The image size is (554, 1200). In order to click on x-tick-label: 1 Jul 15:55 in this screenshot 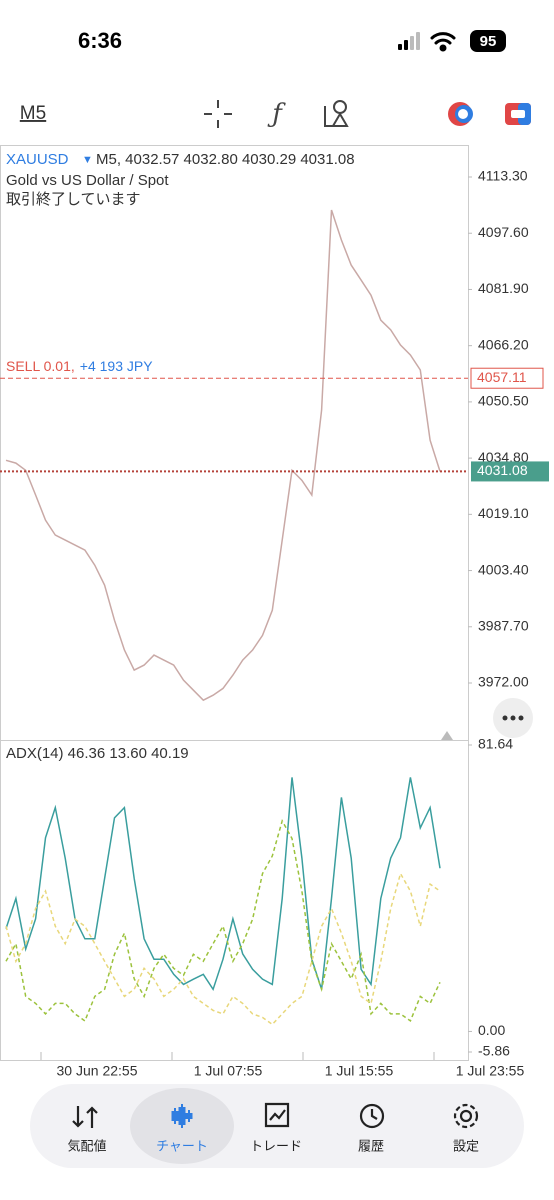, I will do `click(359, 1071)`.